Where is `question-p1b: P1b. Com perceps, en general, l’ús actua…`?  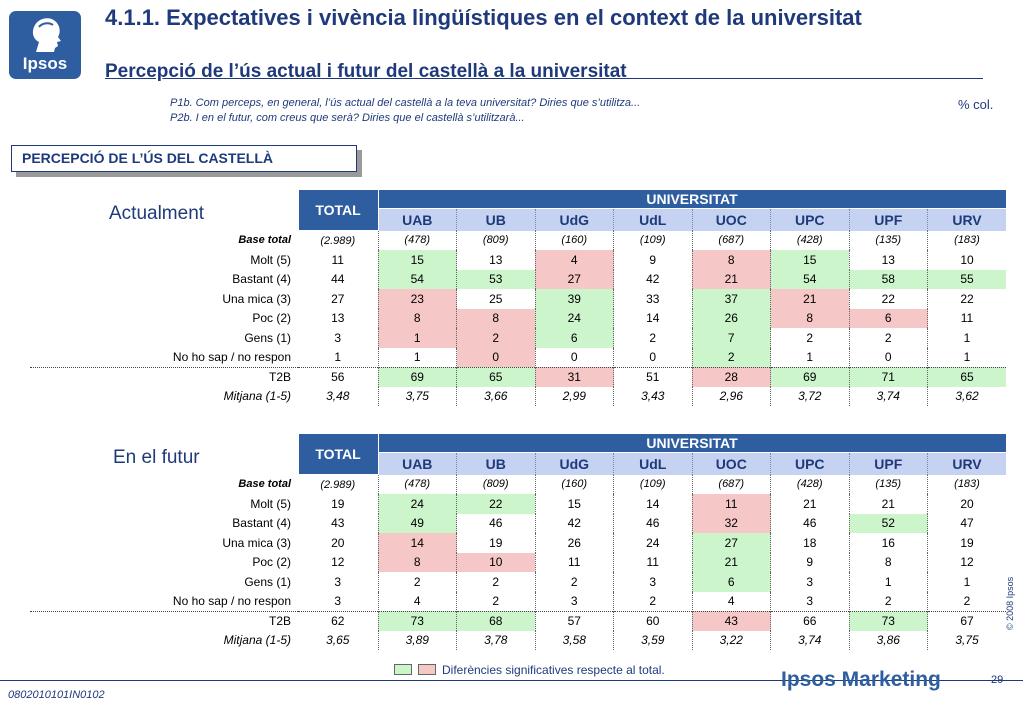
question-p1b: P1b. Com perceps, en general, l’ús actua… is located at coordinates (405, 103).